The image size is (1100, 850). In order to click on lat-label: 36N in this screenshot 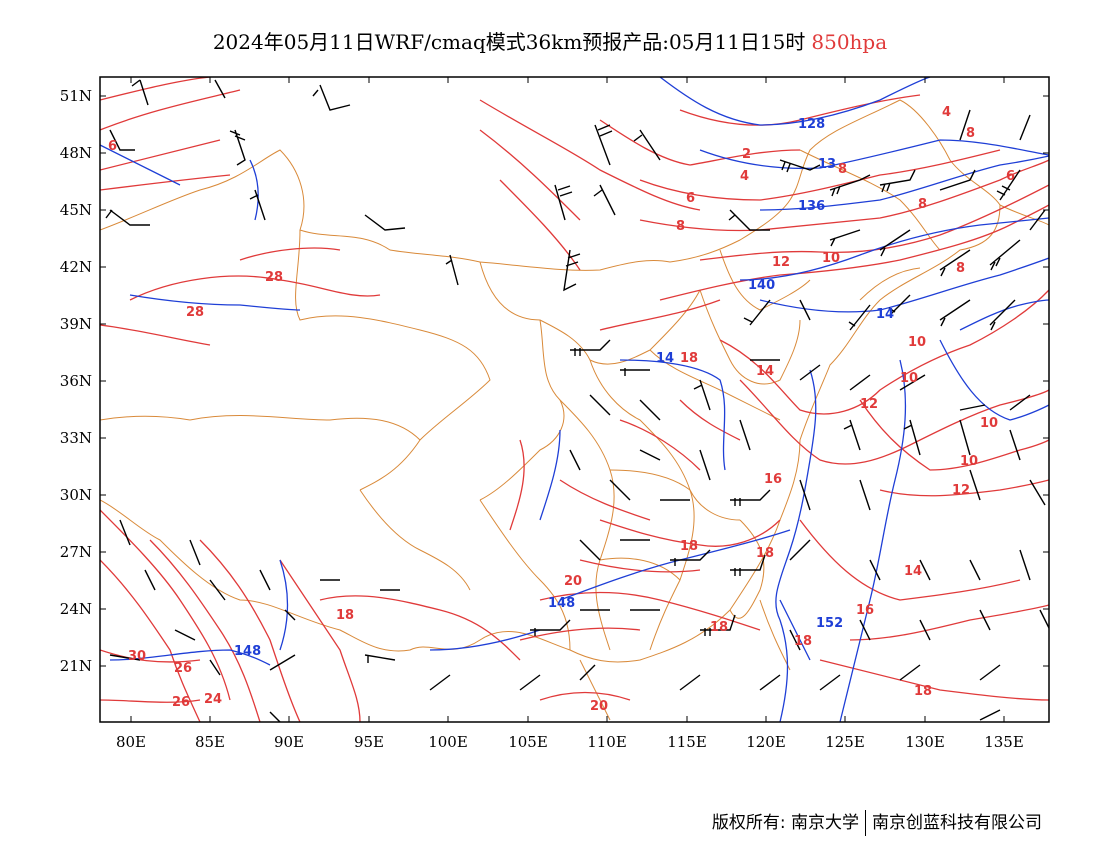, I will do `click(76, 381)`.